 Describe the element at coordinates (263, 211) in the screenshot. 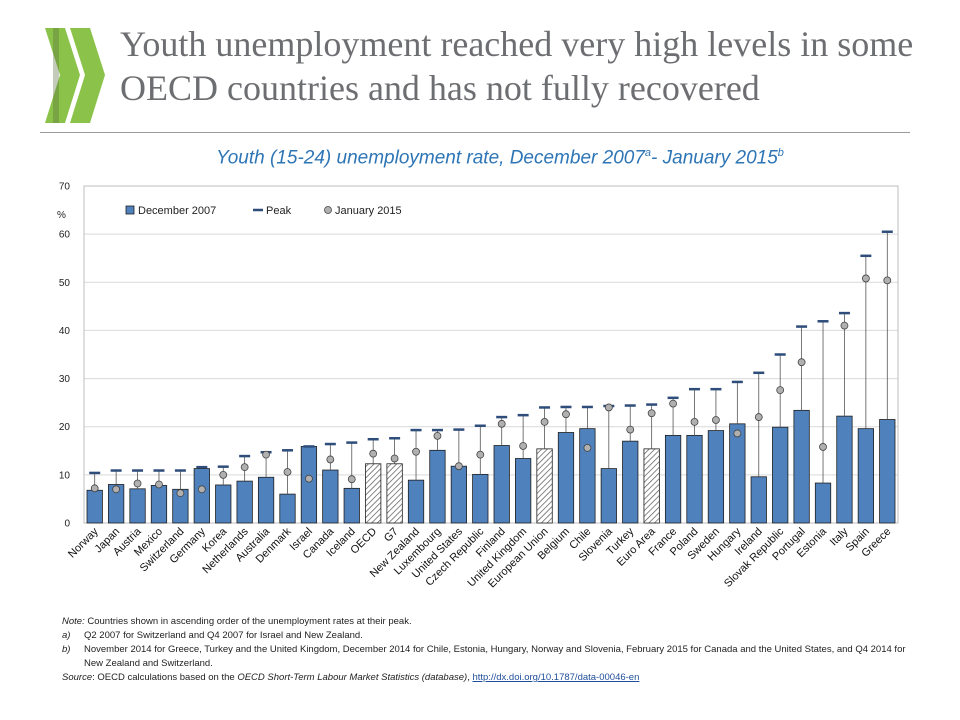

I see `chart-legend: December 2007 Peak January 2015` at that location.